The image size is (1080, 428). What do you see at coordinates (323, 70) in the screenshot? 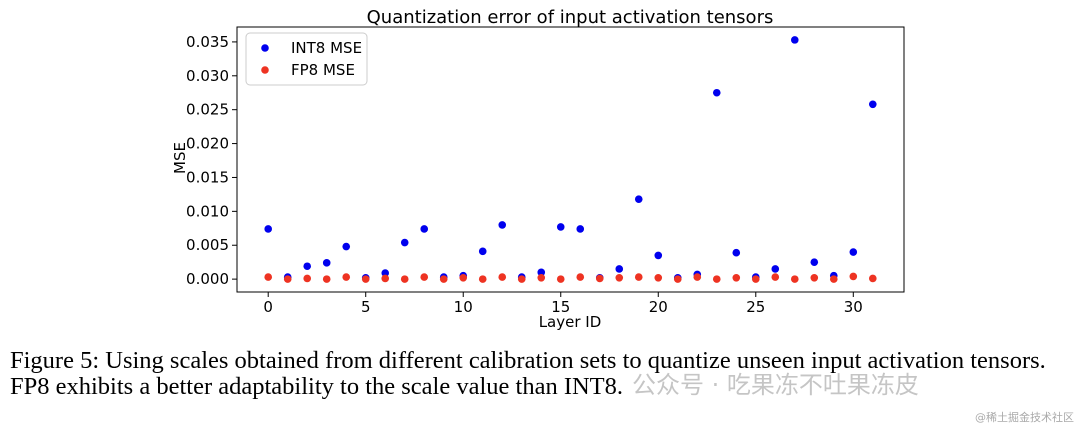
I see `legend-label: FP8 MSE` at bounding box center [323, 70].